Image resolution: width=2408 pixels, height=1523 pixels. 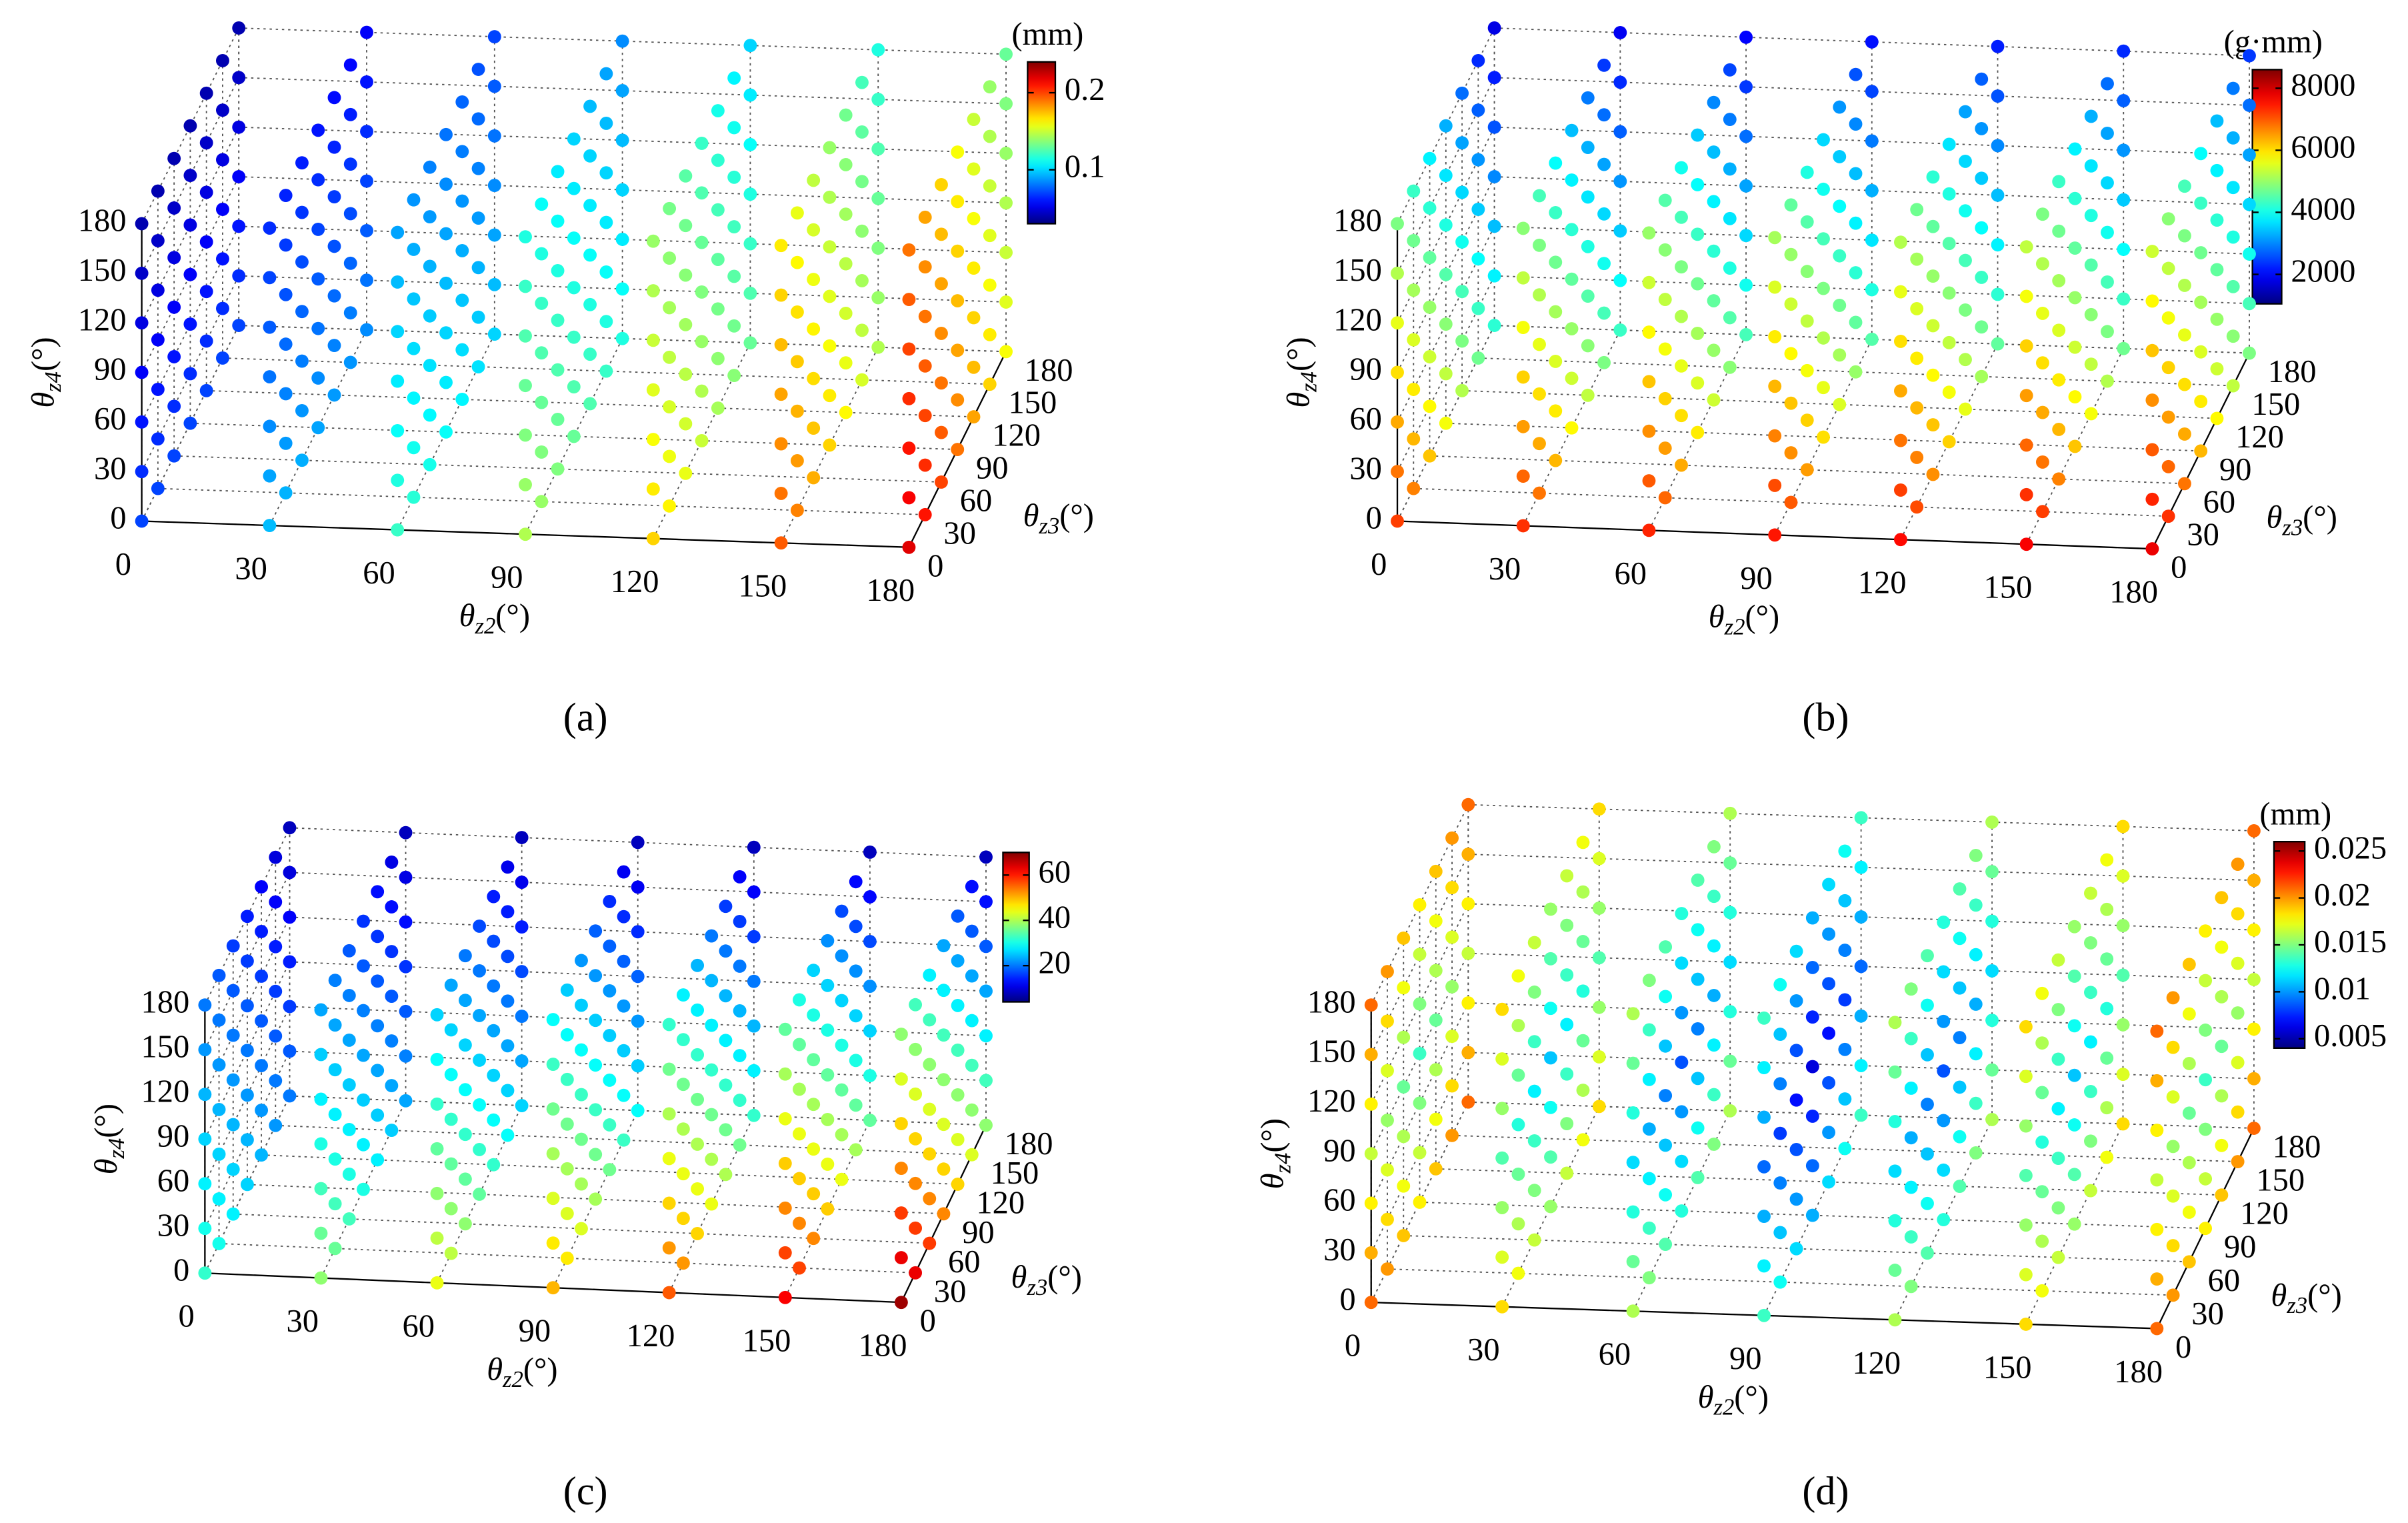 I want to click on x-tick-label: 60, so click(x=419, y=1326).